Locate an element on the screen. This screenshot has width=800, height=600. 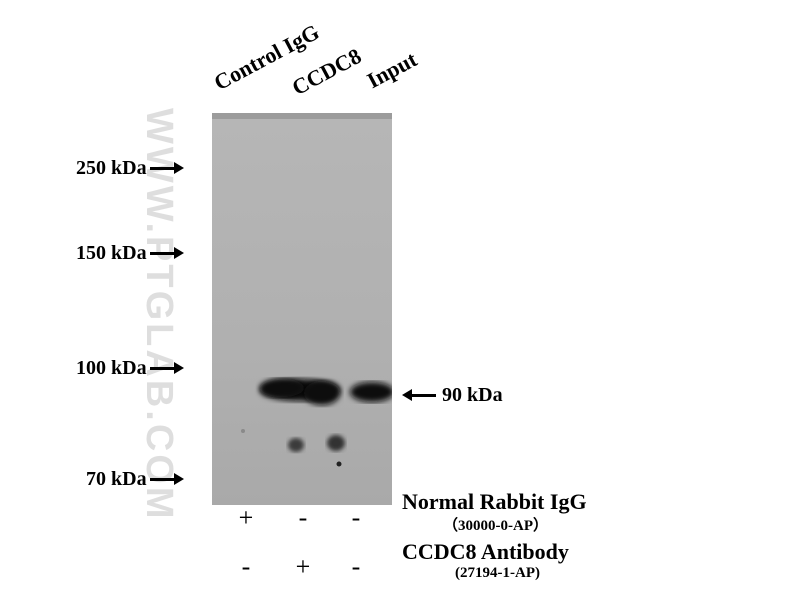
marker-100: 100 kDa is located at coordinates (130, 368).